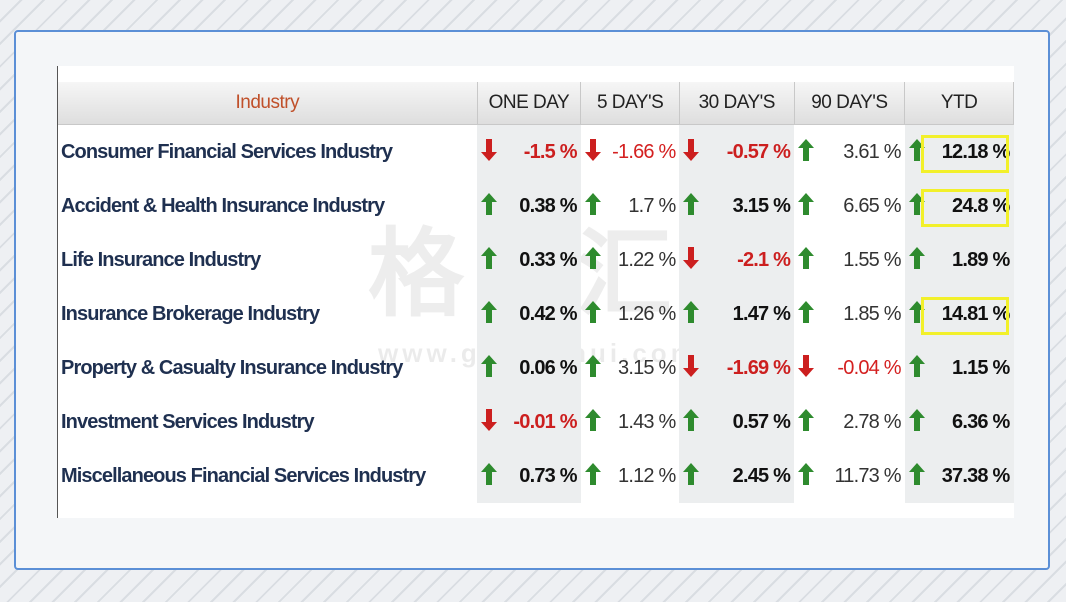 This screenshot has height=602, width=1066. Describe the element at coordinates (227, 151) in the screenshot. I see `industry-name: Consumer Financial Services Industry` at that location.